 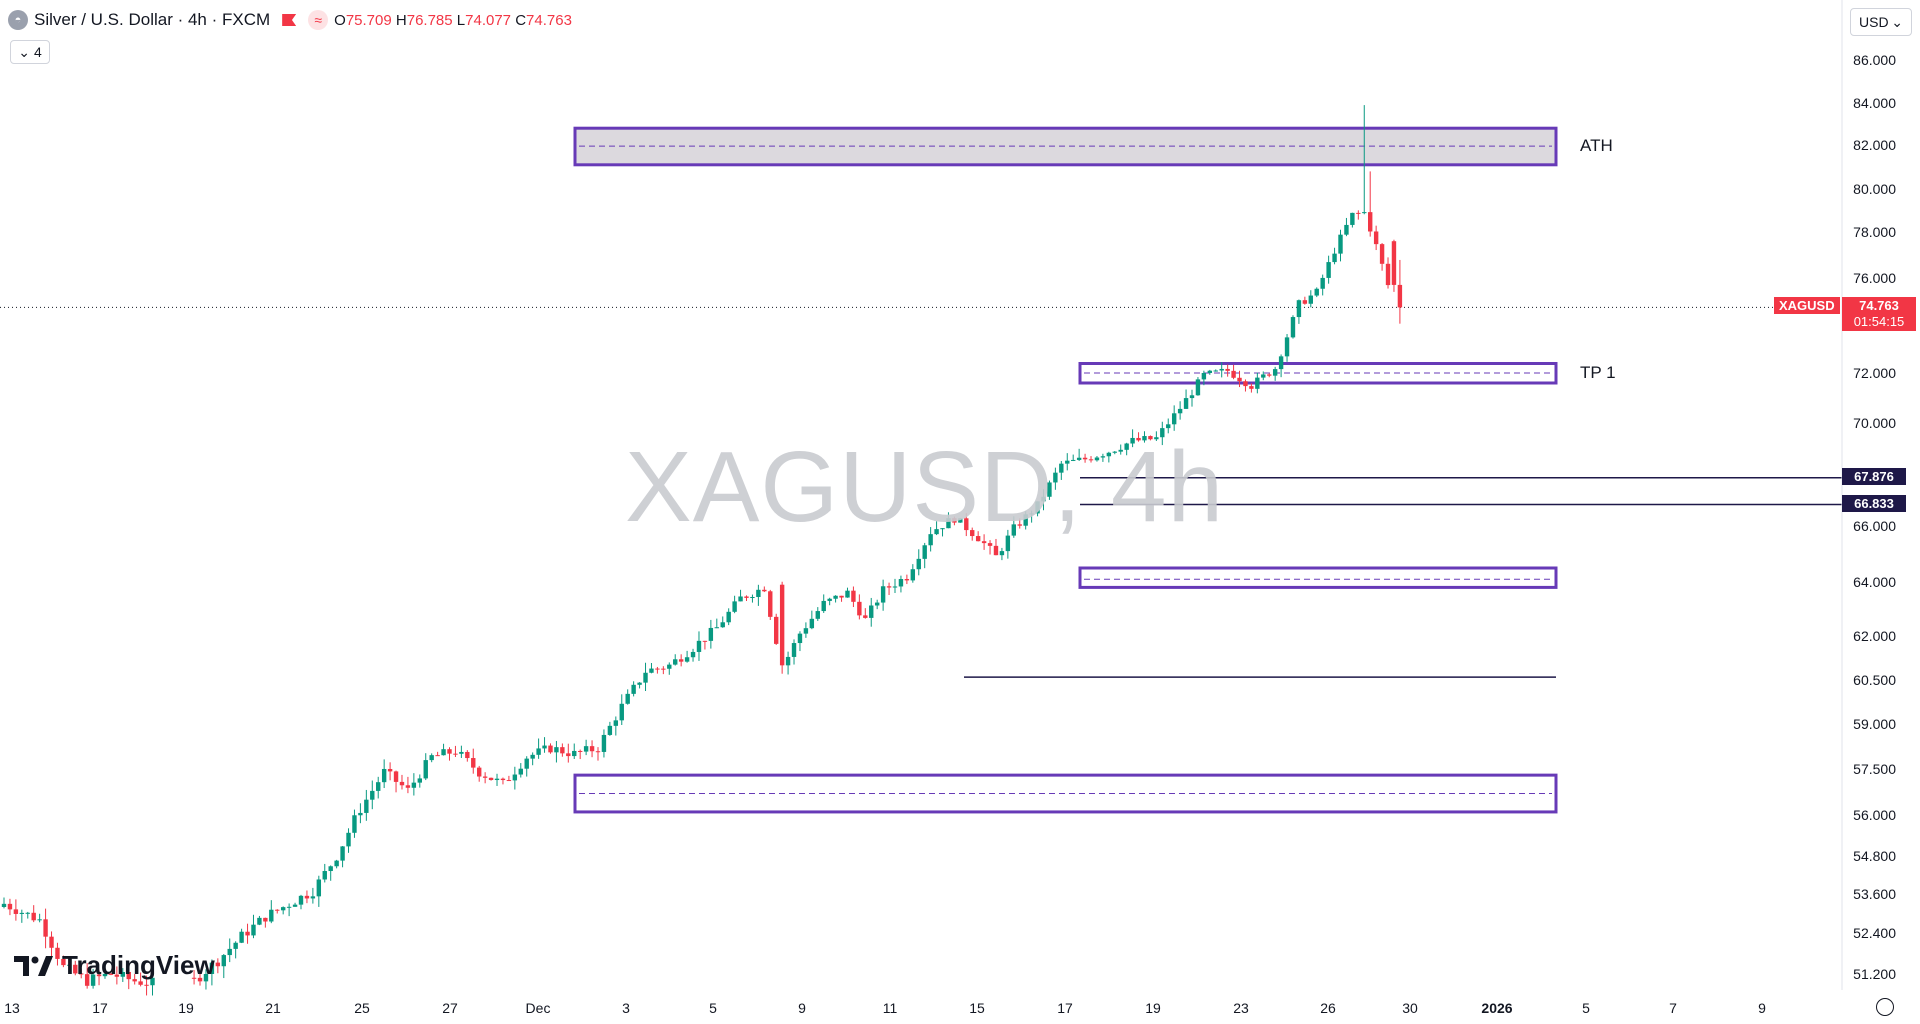 I want to click on low-label: L, so click(x=461, y=20).